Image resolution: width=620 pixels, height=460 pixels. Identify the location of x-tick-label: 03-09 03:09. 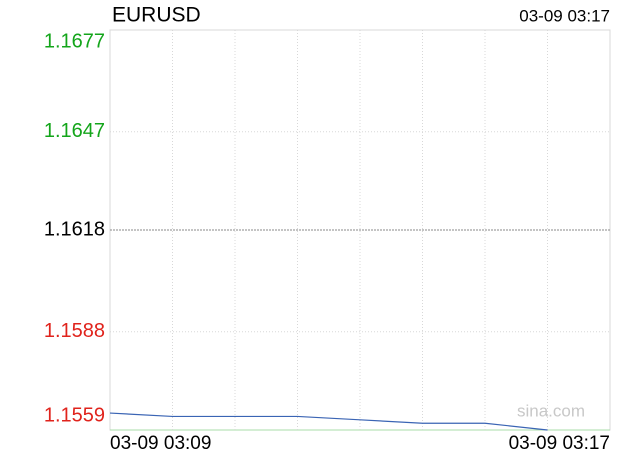
(160, 443).